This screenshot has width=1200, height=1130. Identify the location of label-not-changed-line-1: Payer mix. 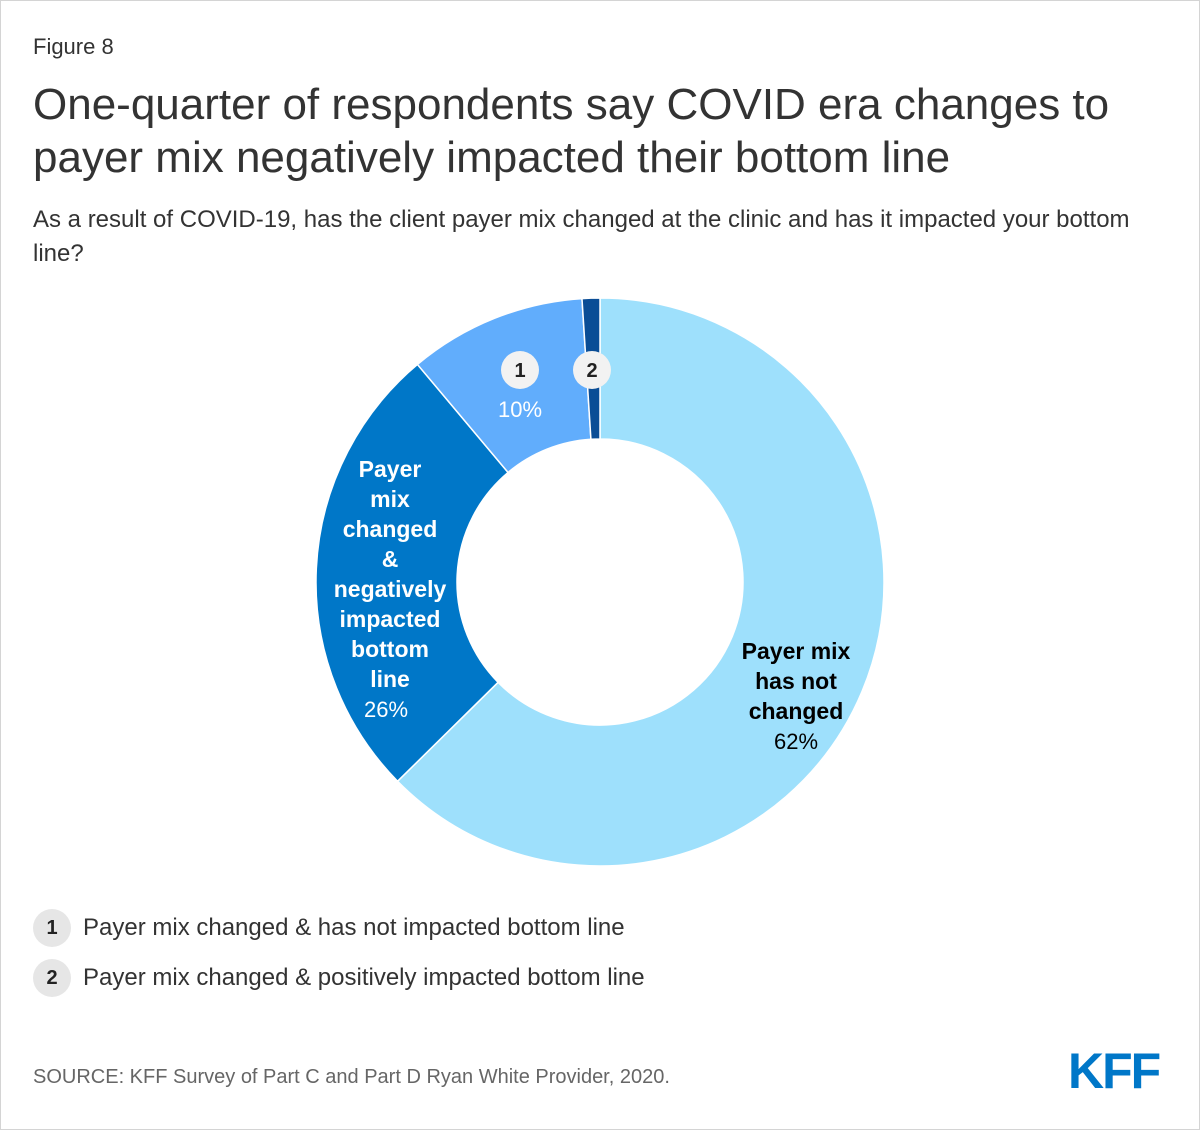
(796, 651).